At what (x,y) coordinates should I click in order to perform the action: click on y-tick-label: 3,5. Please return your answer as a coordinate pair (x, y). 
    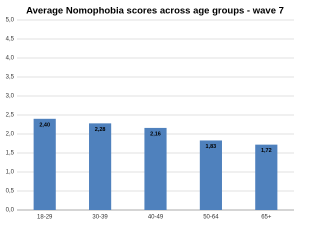
    Looking at the image, I should click on (10, 78).